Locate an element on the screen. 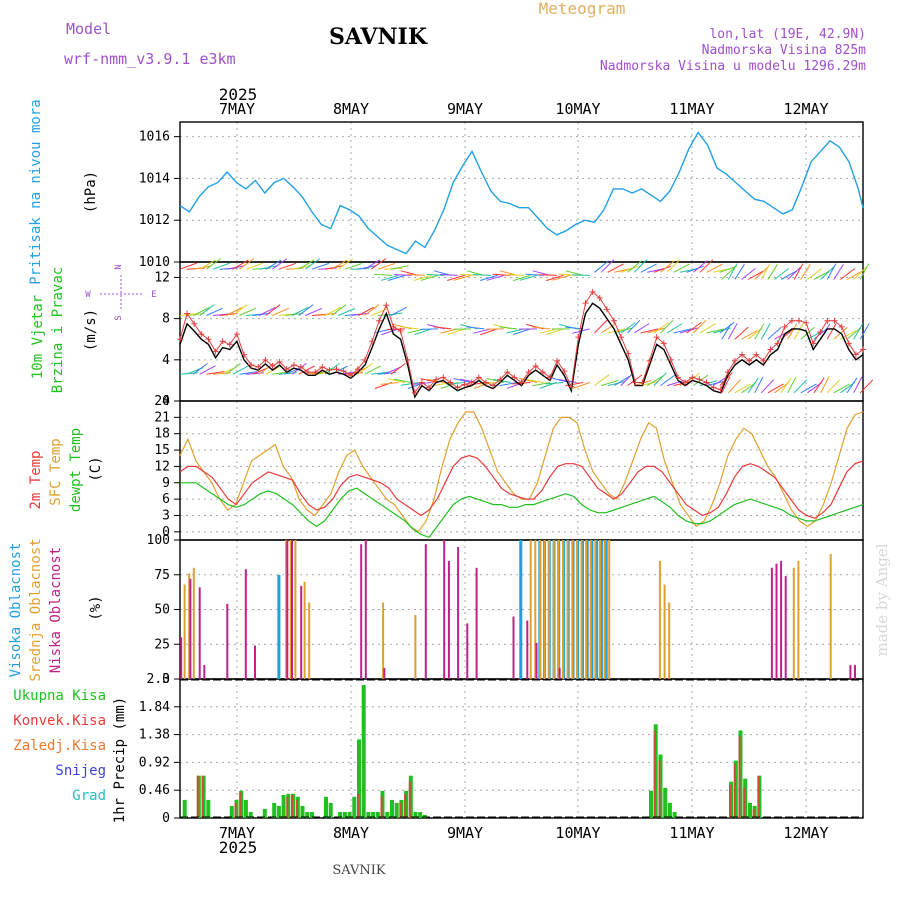 The width and height of the screenshot is (900, 900). precip-legend-hail: Grad is located at coordinates (89, 796).